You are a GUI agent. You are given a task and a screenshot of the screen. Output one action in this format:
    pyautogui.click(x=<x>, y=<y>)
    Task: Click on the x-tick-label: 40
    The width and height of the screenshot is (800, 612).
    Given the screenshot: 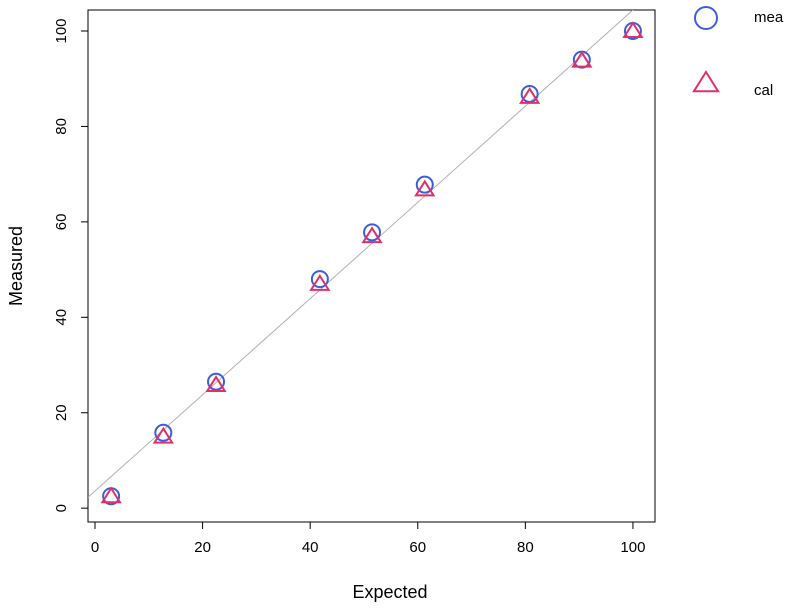 What is the action you would take?
    pyautogui.click(x=310, y=547)
    